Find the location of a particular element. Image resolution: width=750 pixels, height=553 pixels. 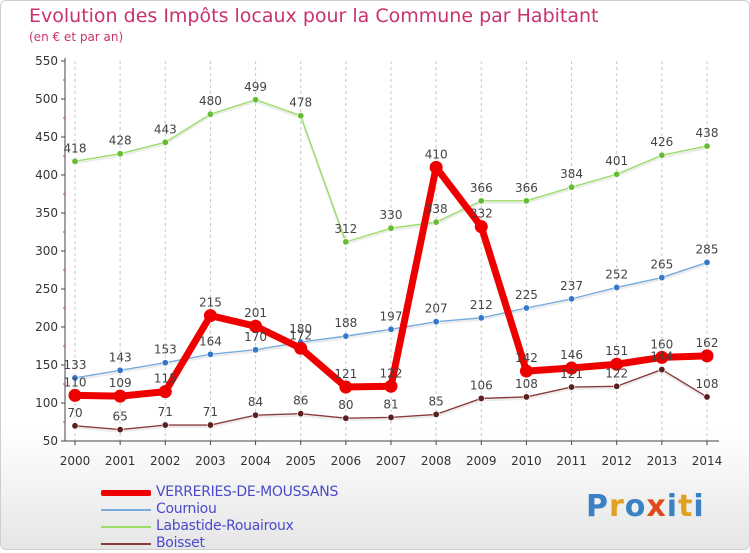

label-labastide-rouairoux-2010: 366 is located at coordinates (526, 188).